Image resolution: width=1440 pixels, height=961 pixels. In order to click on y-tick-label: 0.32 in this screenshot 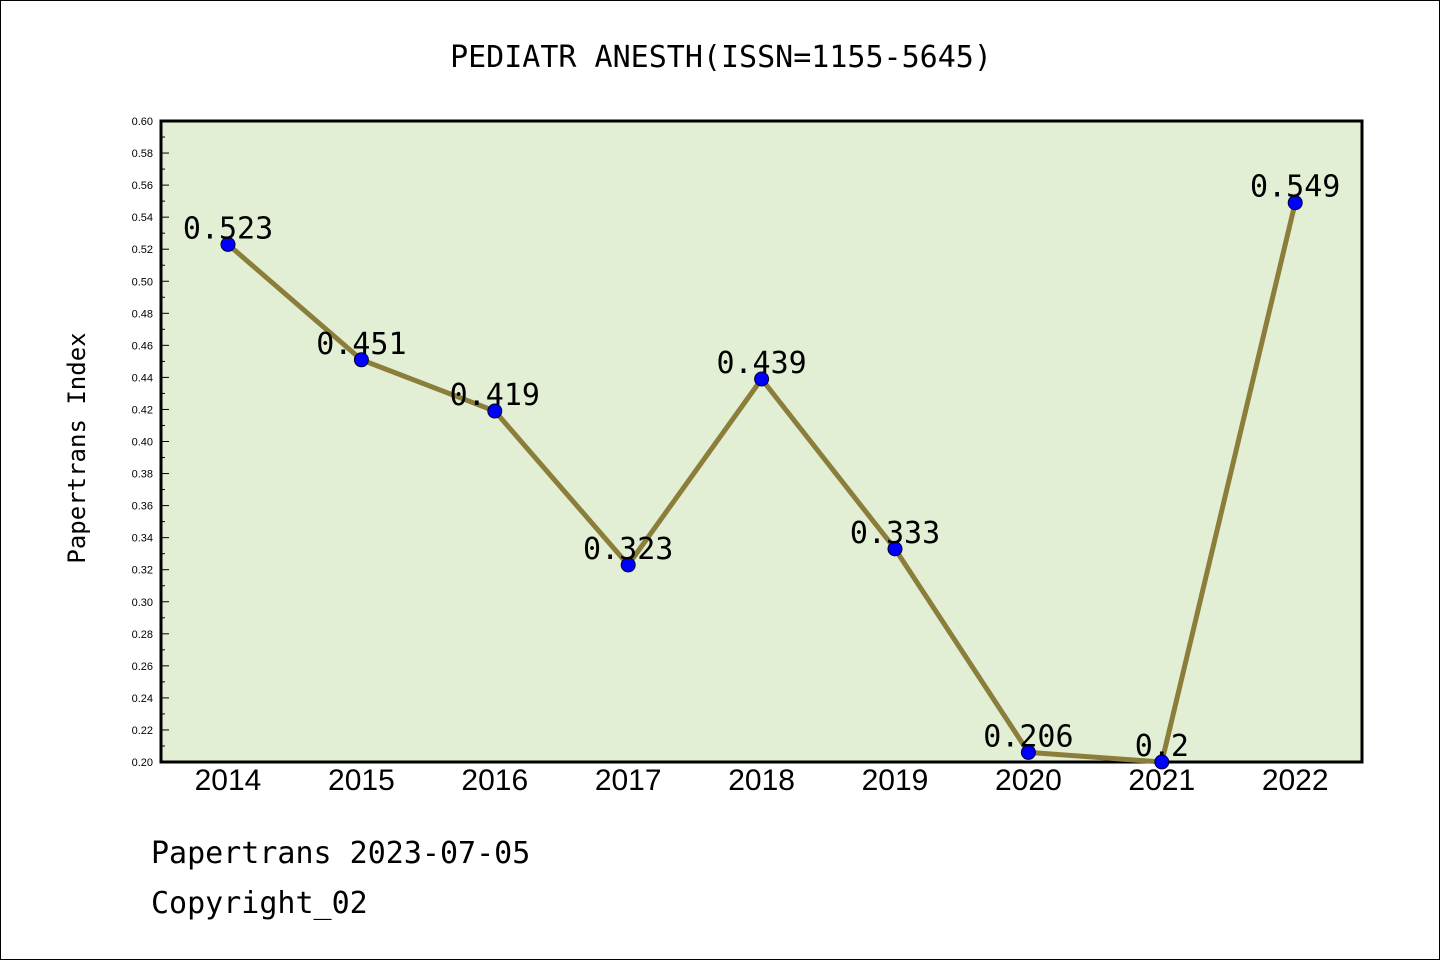, I will do `click(142, 571)`.